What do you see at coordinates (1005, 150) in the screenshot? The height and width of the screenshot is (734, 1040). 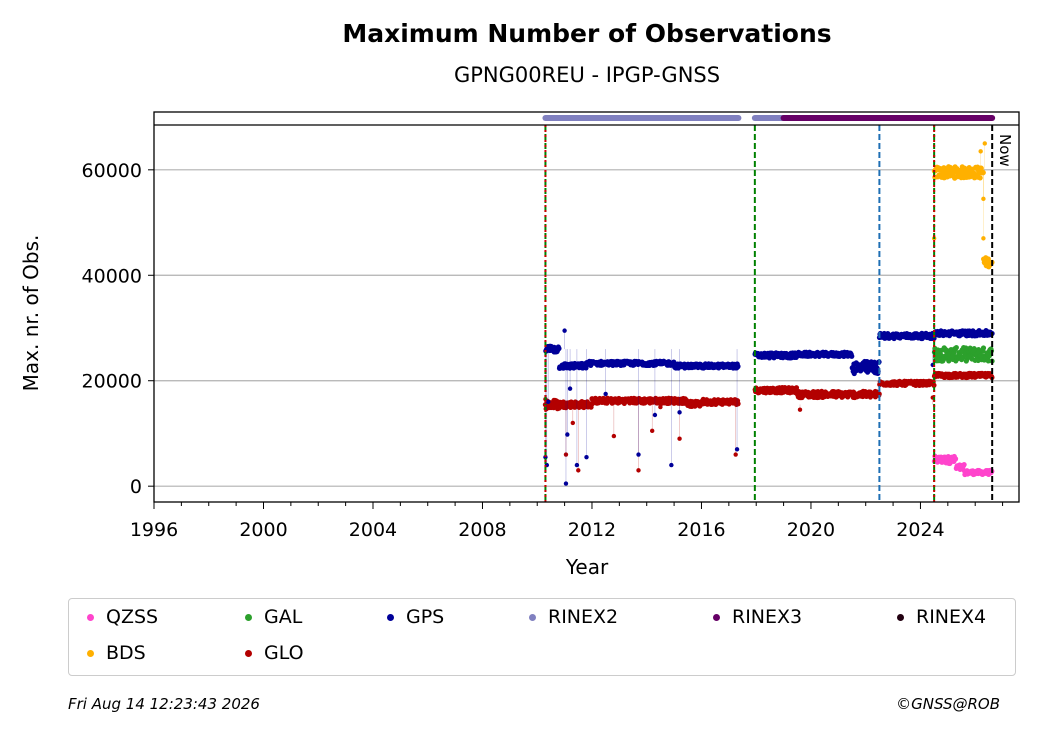 I see `now-label: Now` at bounding box center [1005, 150].